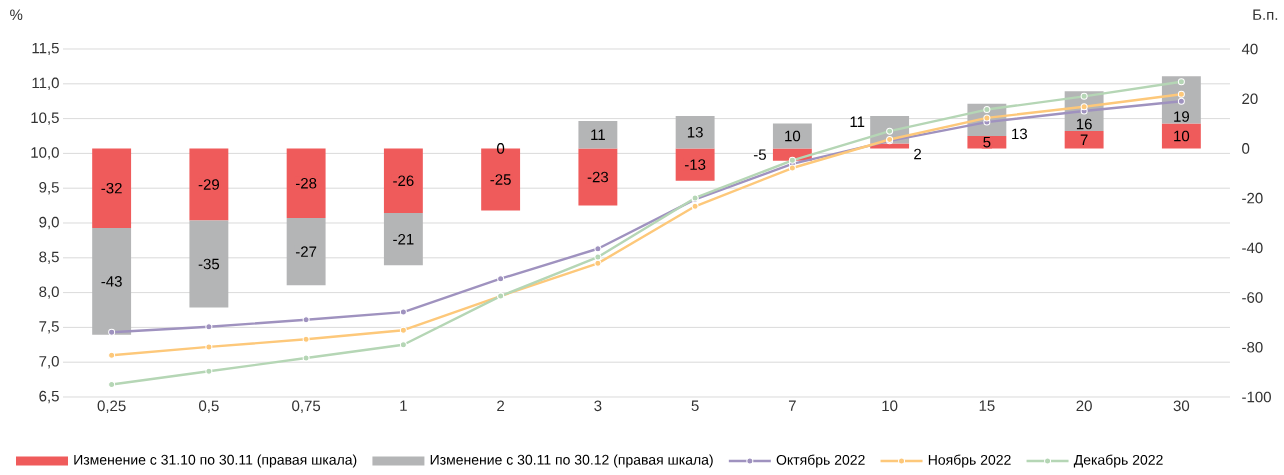 The height and width of the screenshot is (475, 1284). What do you see at coordinates (16, 15) in the screenshot?
I see `y-axis-title: %` at bounding box center [16, 15].